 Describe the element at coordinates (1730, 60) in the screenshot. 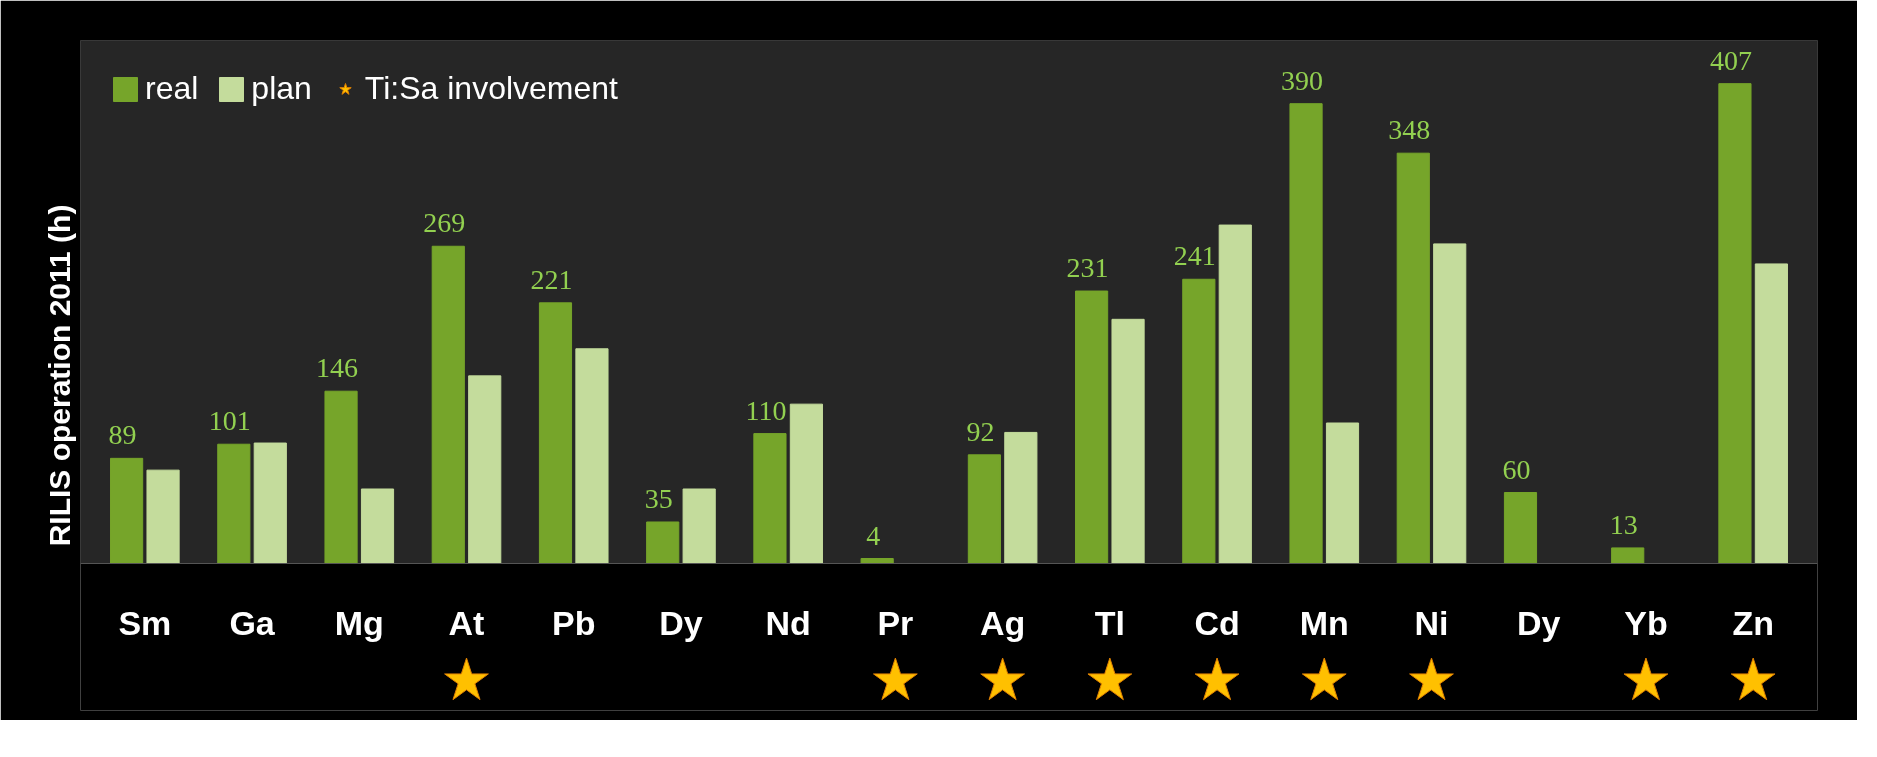

I see `data-label: 407` at that location.